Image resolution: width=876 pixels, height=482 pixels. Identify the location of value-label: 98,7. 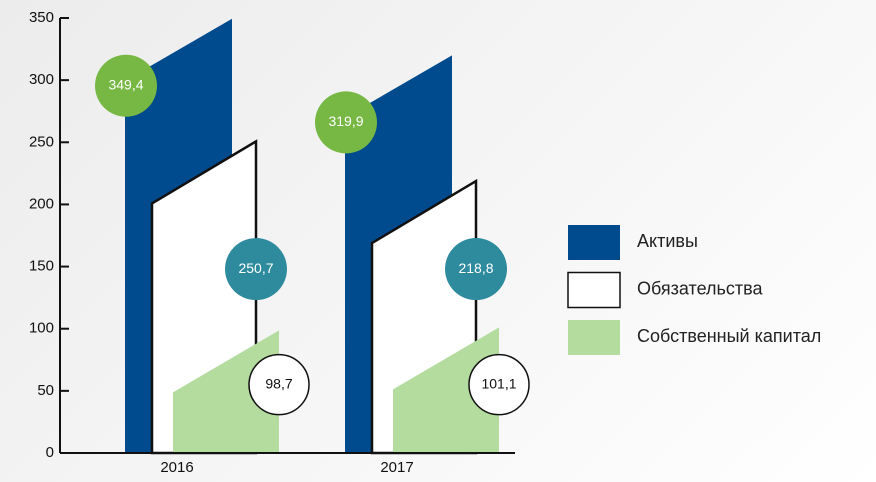
(278, 383).